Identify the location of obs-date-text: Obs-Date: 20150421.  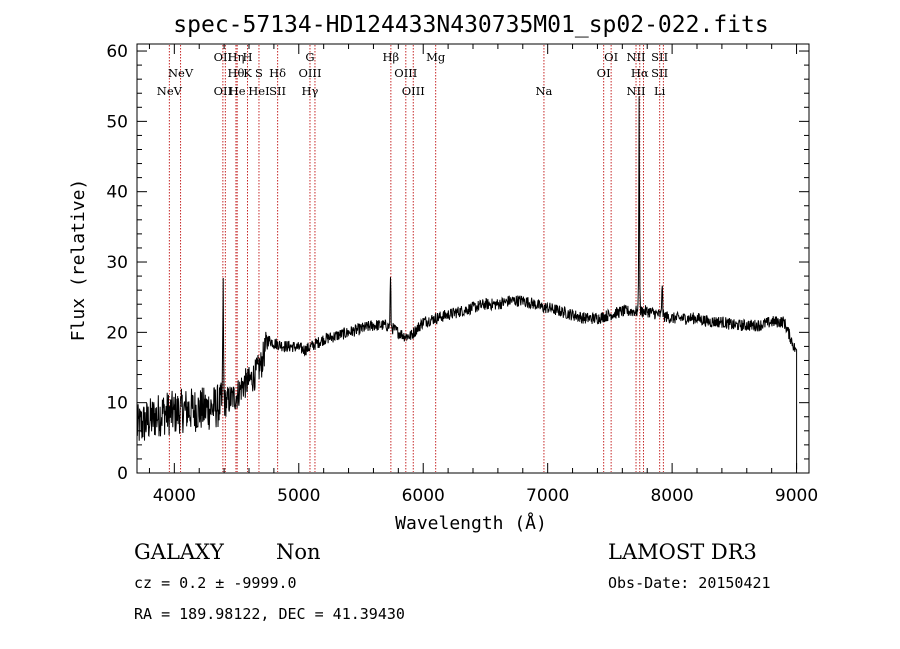
(689, 583).